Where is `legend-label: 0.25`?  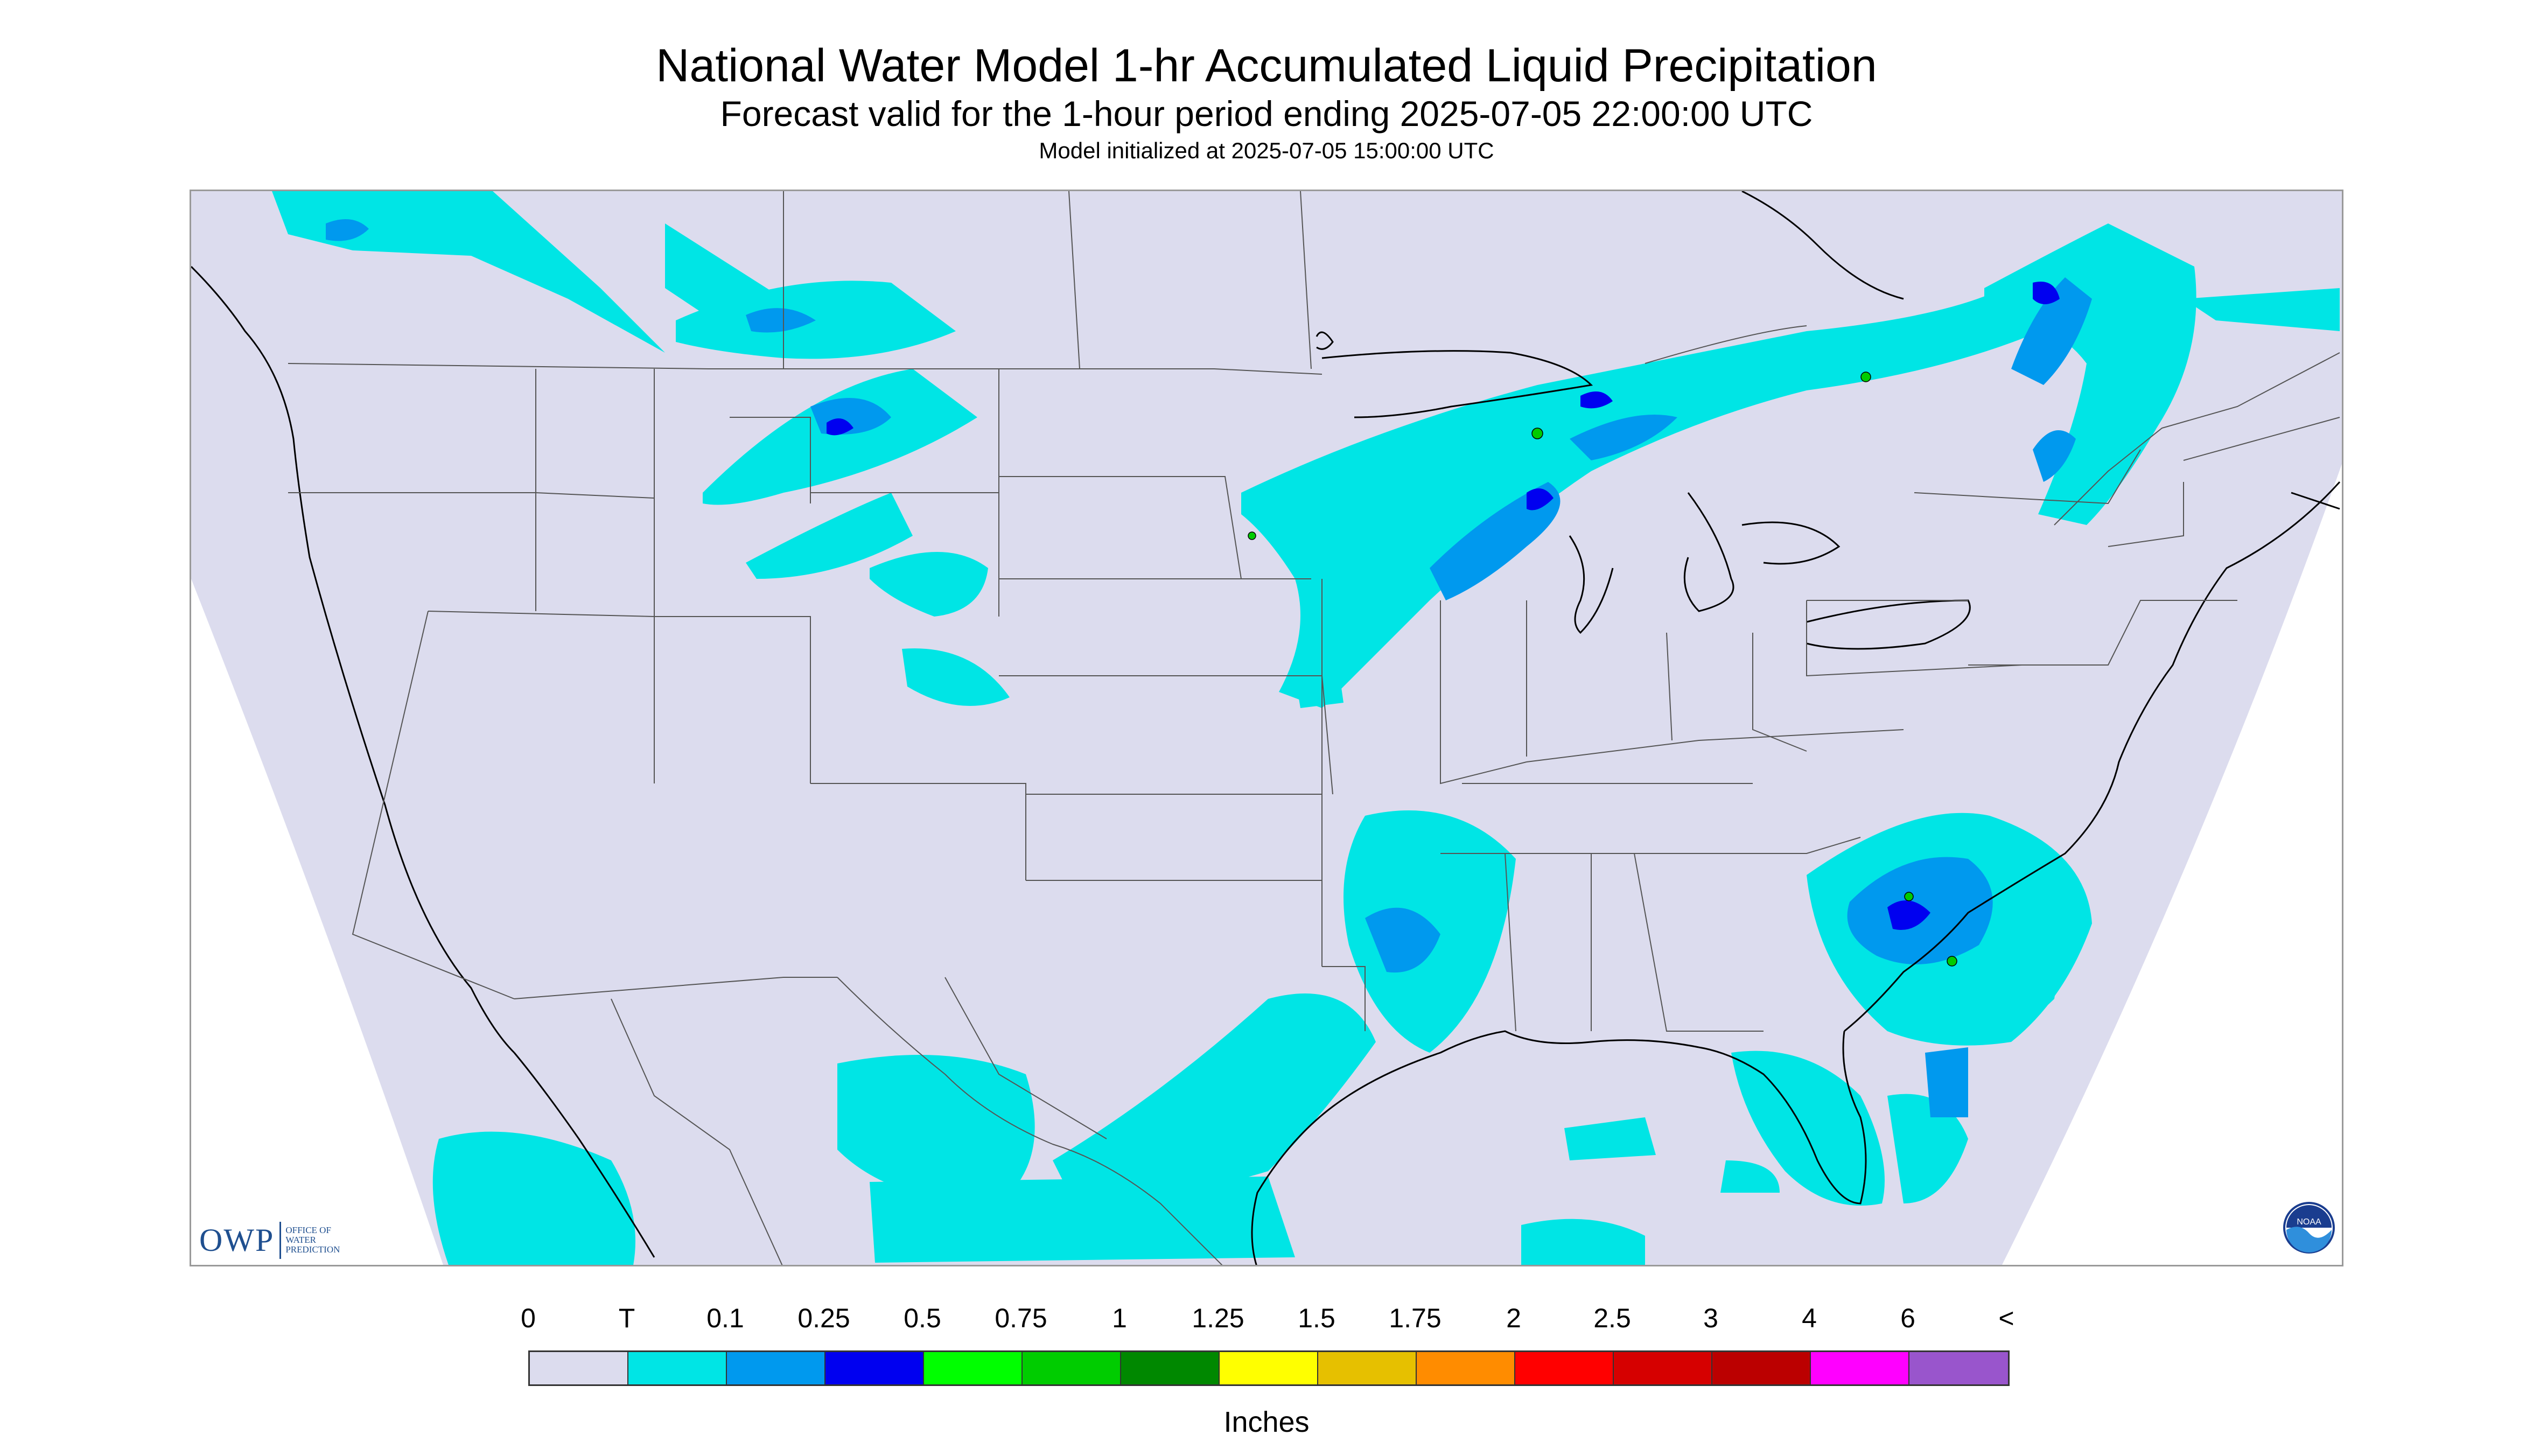 legend-label: 0.25 is located at coordinates (824, 1318).